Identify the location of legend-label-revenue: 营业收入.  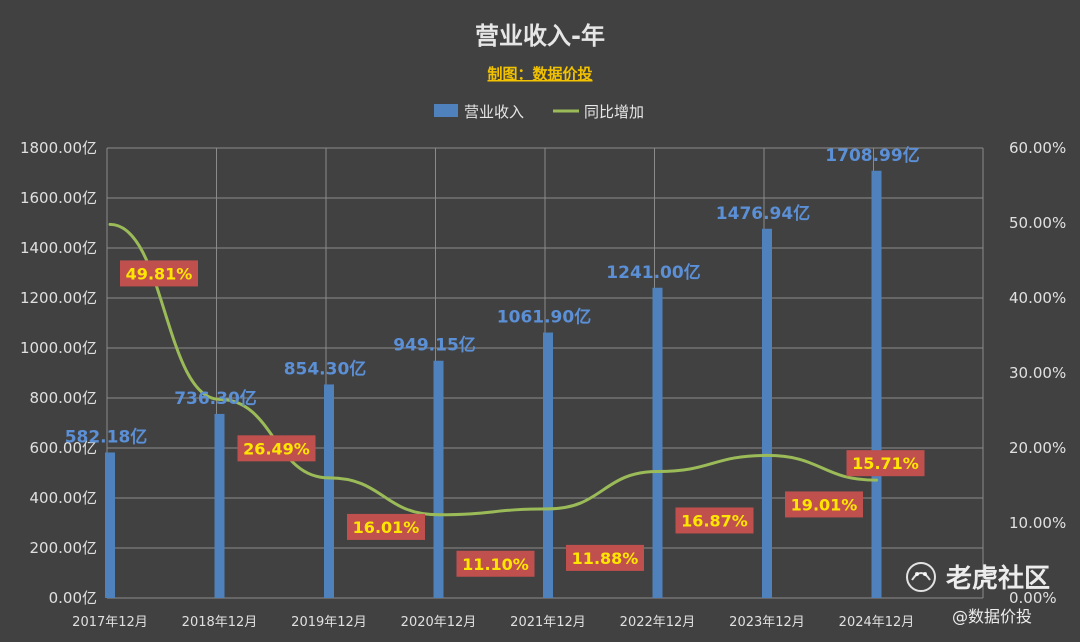
(494, 112).